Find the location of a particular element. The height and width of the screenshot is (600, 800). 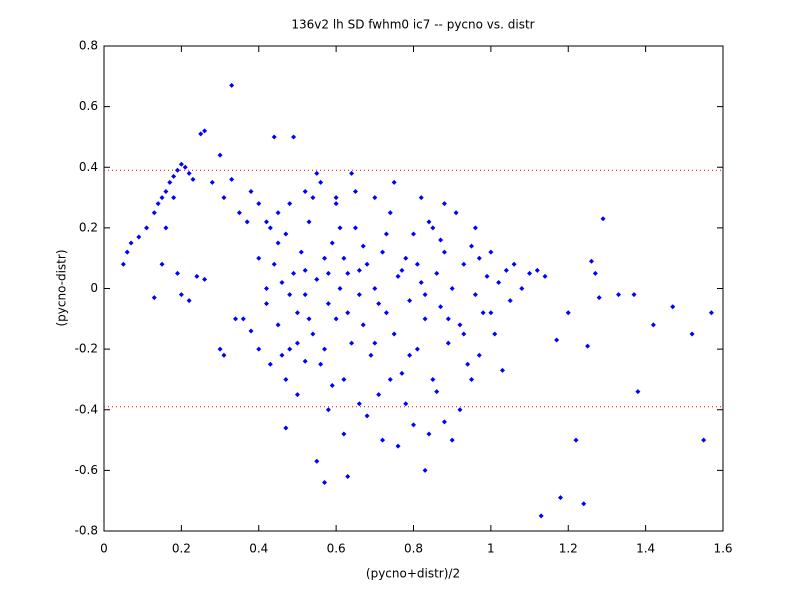

y-tick-label: 0.2 is located at coordinates (88, 227).